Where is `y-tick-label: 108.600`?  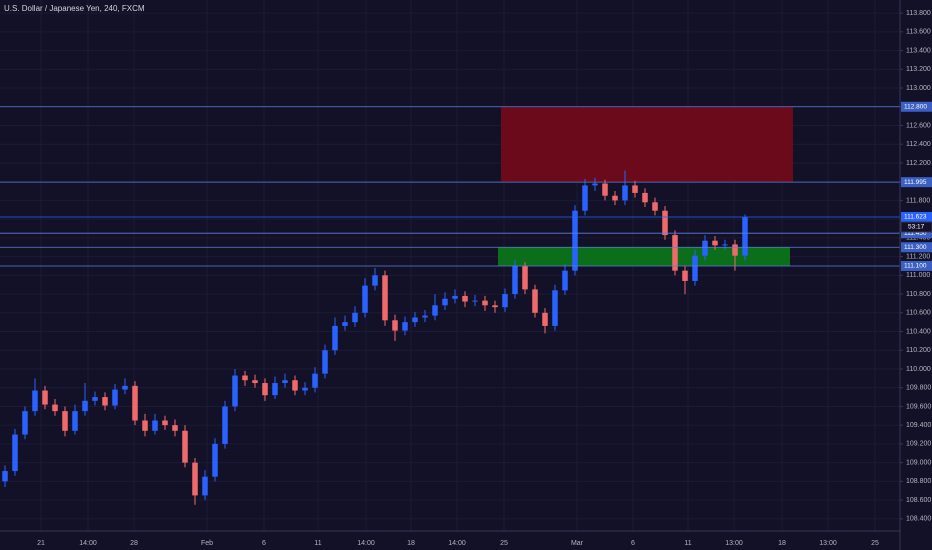
y-tick-label: 108.600 is located at coordinates (918, 500).